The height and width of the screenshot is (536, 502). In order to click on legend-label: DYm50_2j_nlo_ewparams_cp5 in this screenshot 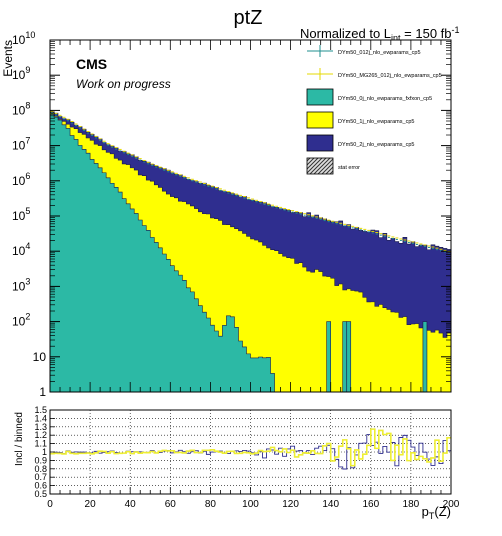, I will do `click(376, 145)`.